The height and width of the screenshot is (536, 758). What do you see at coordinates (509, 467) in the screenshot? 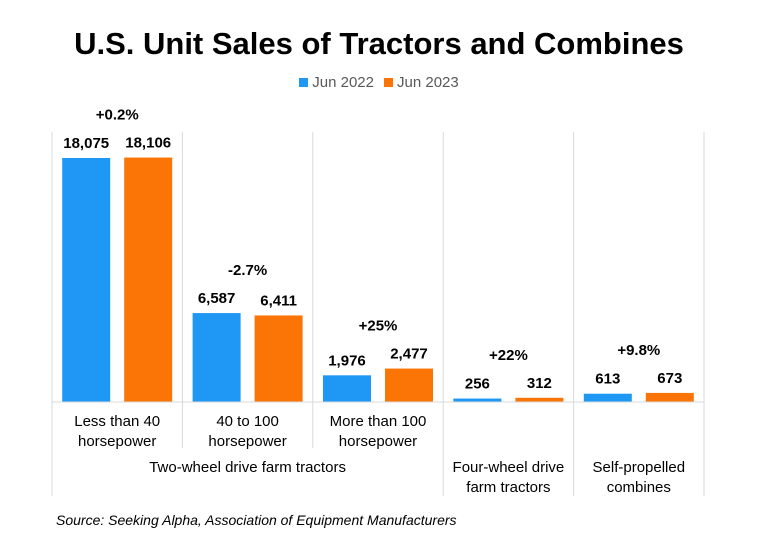
I see `group-label: Four-wheel drive` at bounding box center [509, 467].